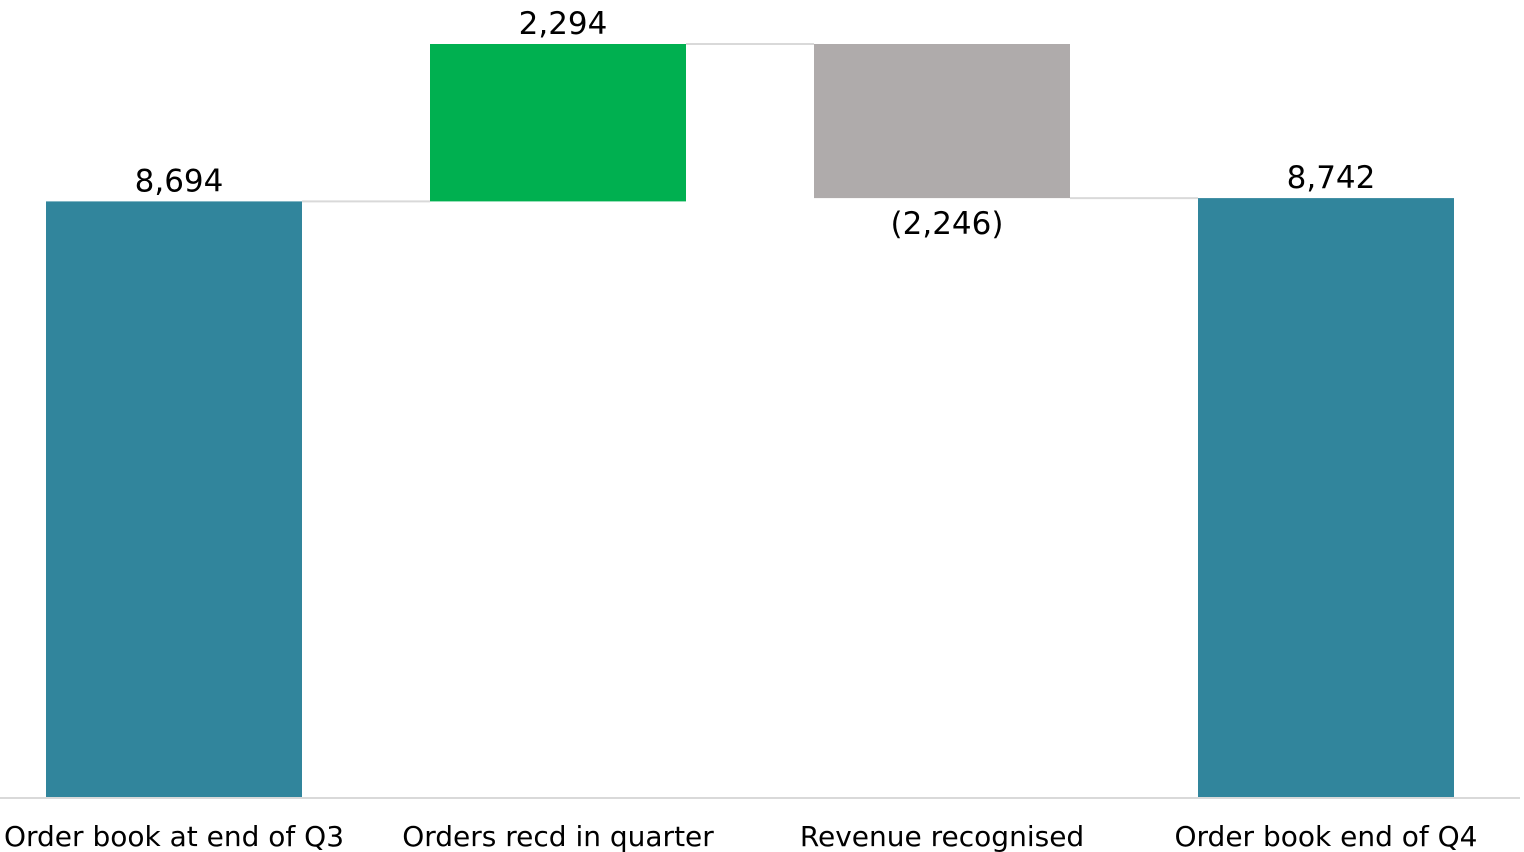 The image size is (1524, 852). Describe the element at coordinates (174, 836) in the screenshot. I see `category-label-order-book-at-end-of-q3: Order book at end of Q3` at that location.